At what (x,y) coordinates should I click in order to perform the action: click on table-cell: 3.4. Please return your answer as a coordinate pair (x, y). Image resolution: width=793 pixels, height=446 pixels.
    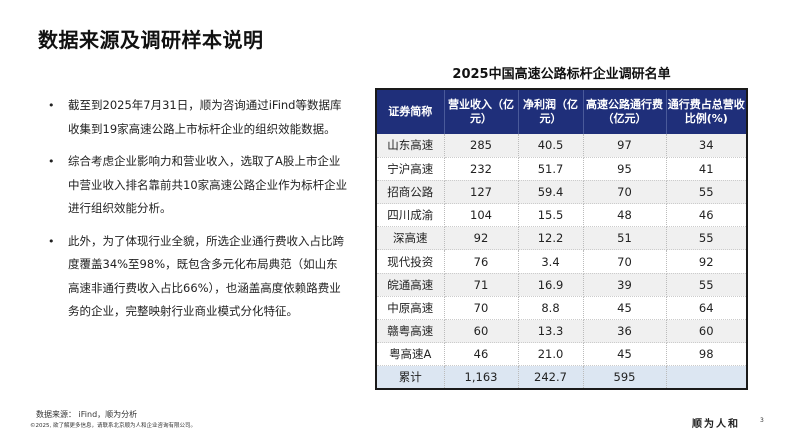
    Looking at the image, I should click on (551, 261).